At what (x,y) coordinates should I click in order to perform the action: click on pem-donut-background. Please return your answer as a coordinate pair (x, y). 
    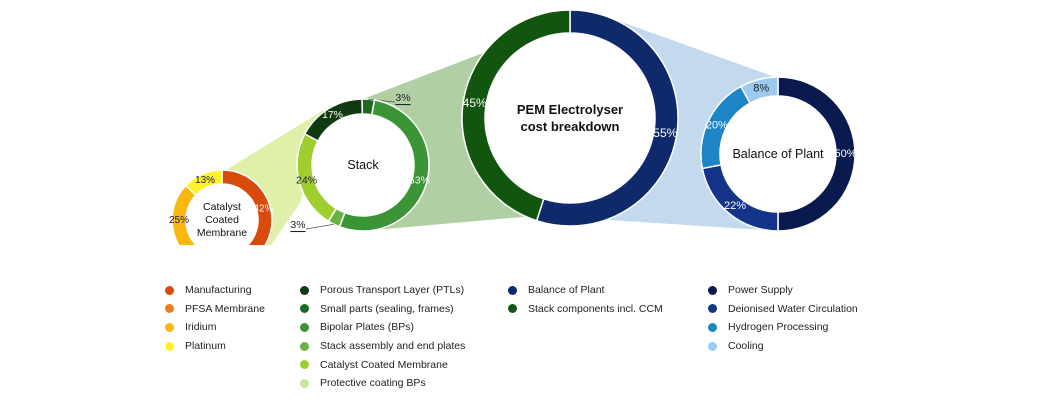
    Looking at the image, I should click on (570, 118).